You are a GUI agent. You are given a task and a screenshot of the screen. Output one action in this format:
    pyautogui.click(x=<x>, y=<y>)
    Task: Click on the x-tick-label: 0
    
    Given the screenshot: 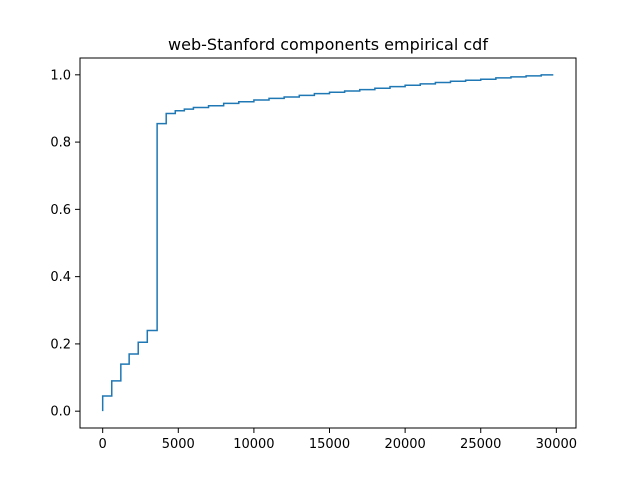 What is the action you would take?
    pyautogui.click(x=103, y=444)
    